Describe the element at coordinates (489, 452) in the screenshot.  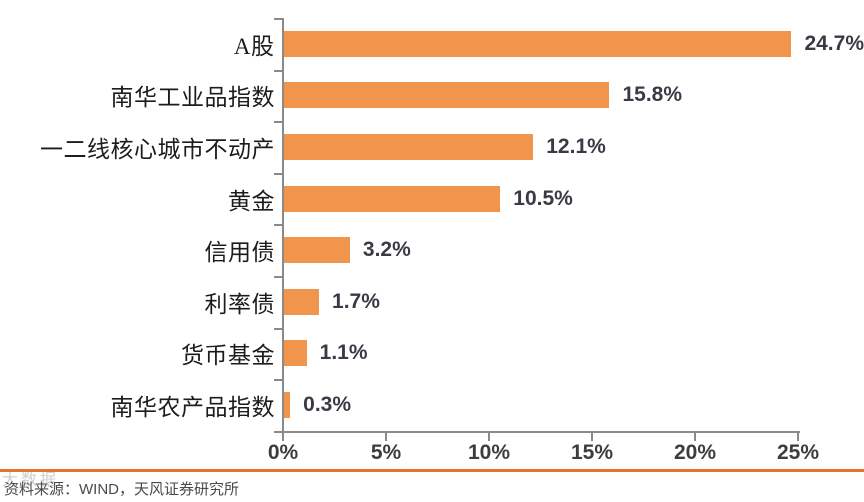
I see `x-tick-label: 10%` at that location.